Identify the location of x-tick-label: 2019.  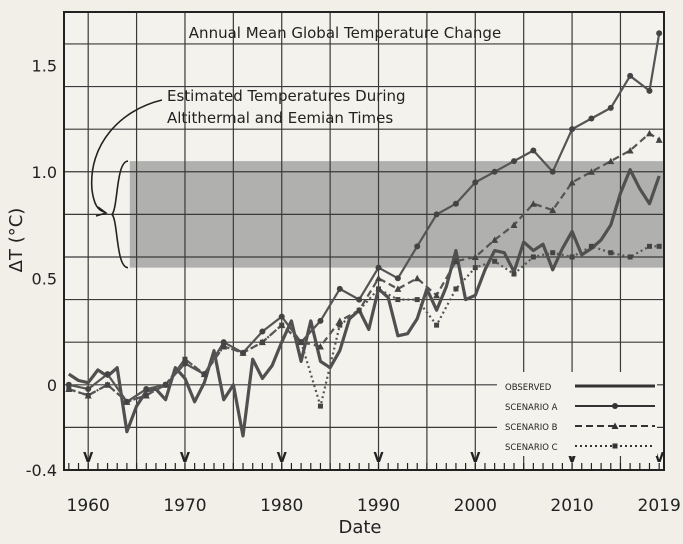
(659, 506).